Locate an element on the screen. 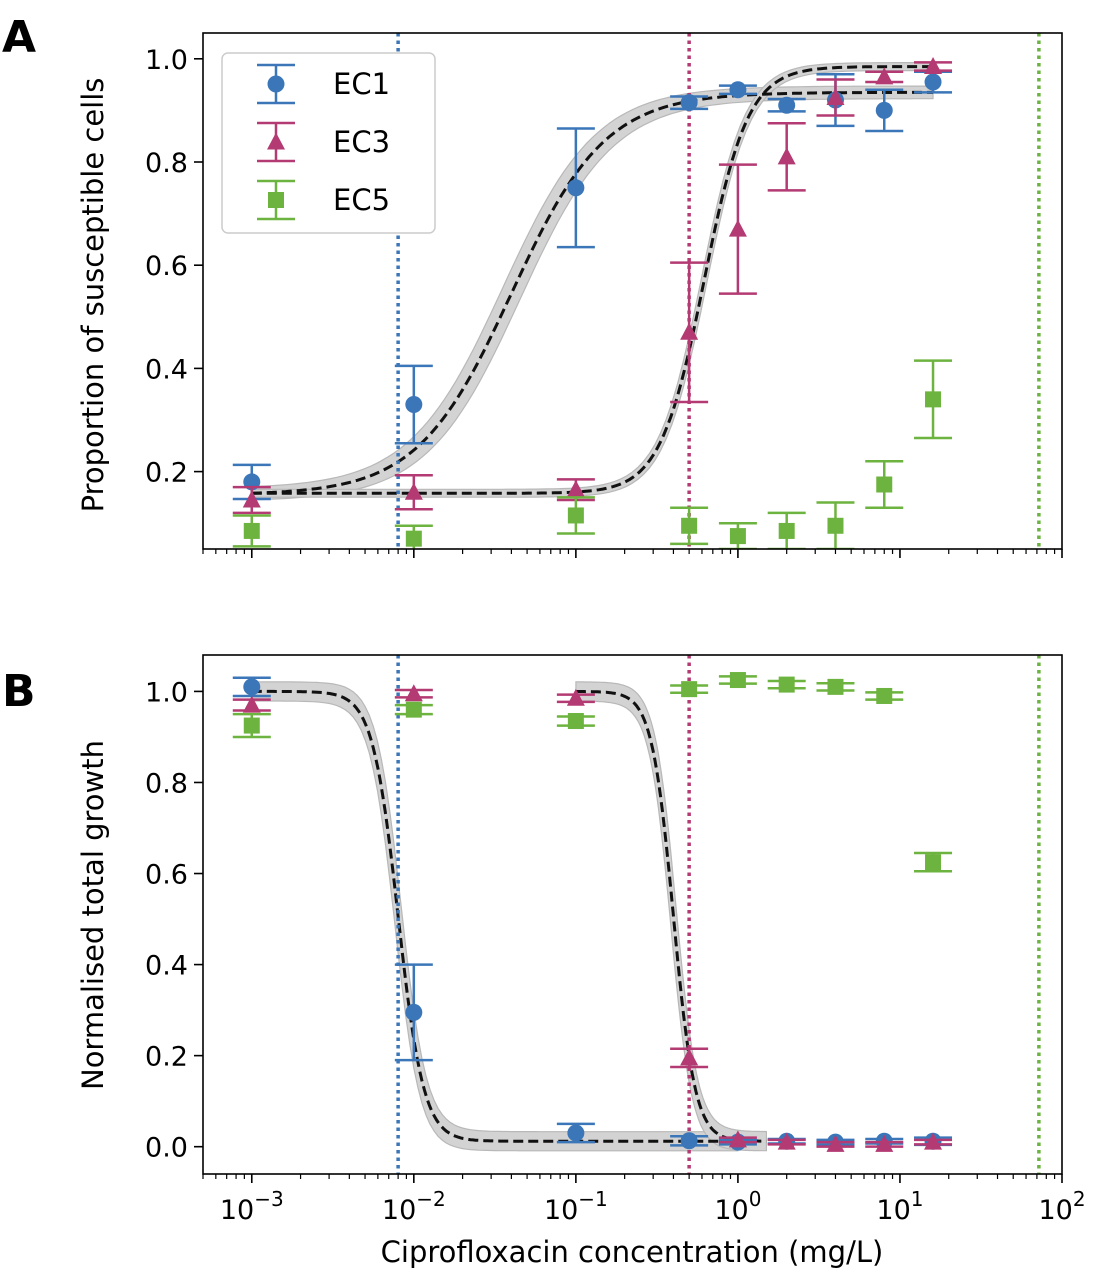 This screenshot has width=1097, height=1280. legend: EC1 EC3 EC5 is located at coordinates (328, 143).